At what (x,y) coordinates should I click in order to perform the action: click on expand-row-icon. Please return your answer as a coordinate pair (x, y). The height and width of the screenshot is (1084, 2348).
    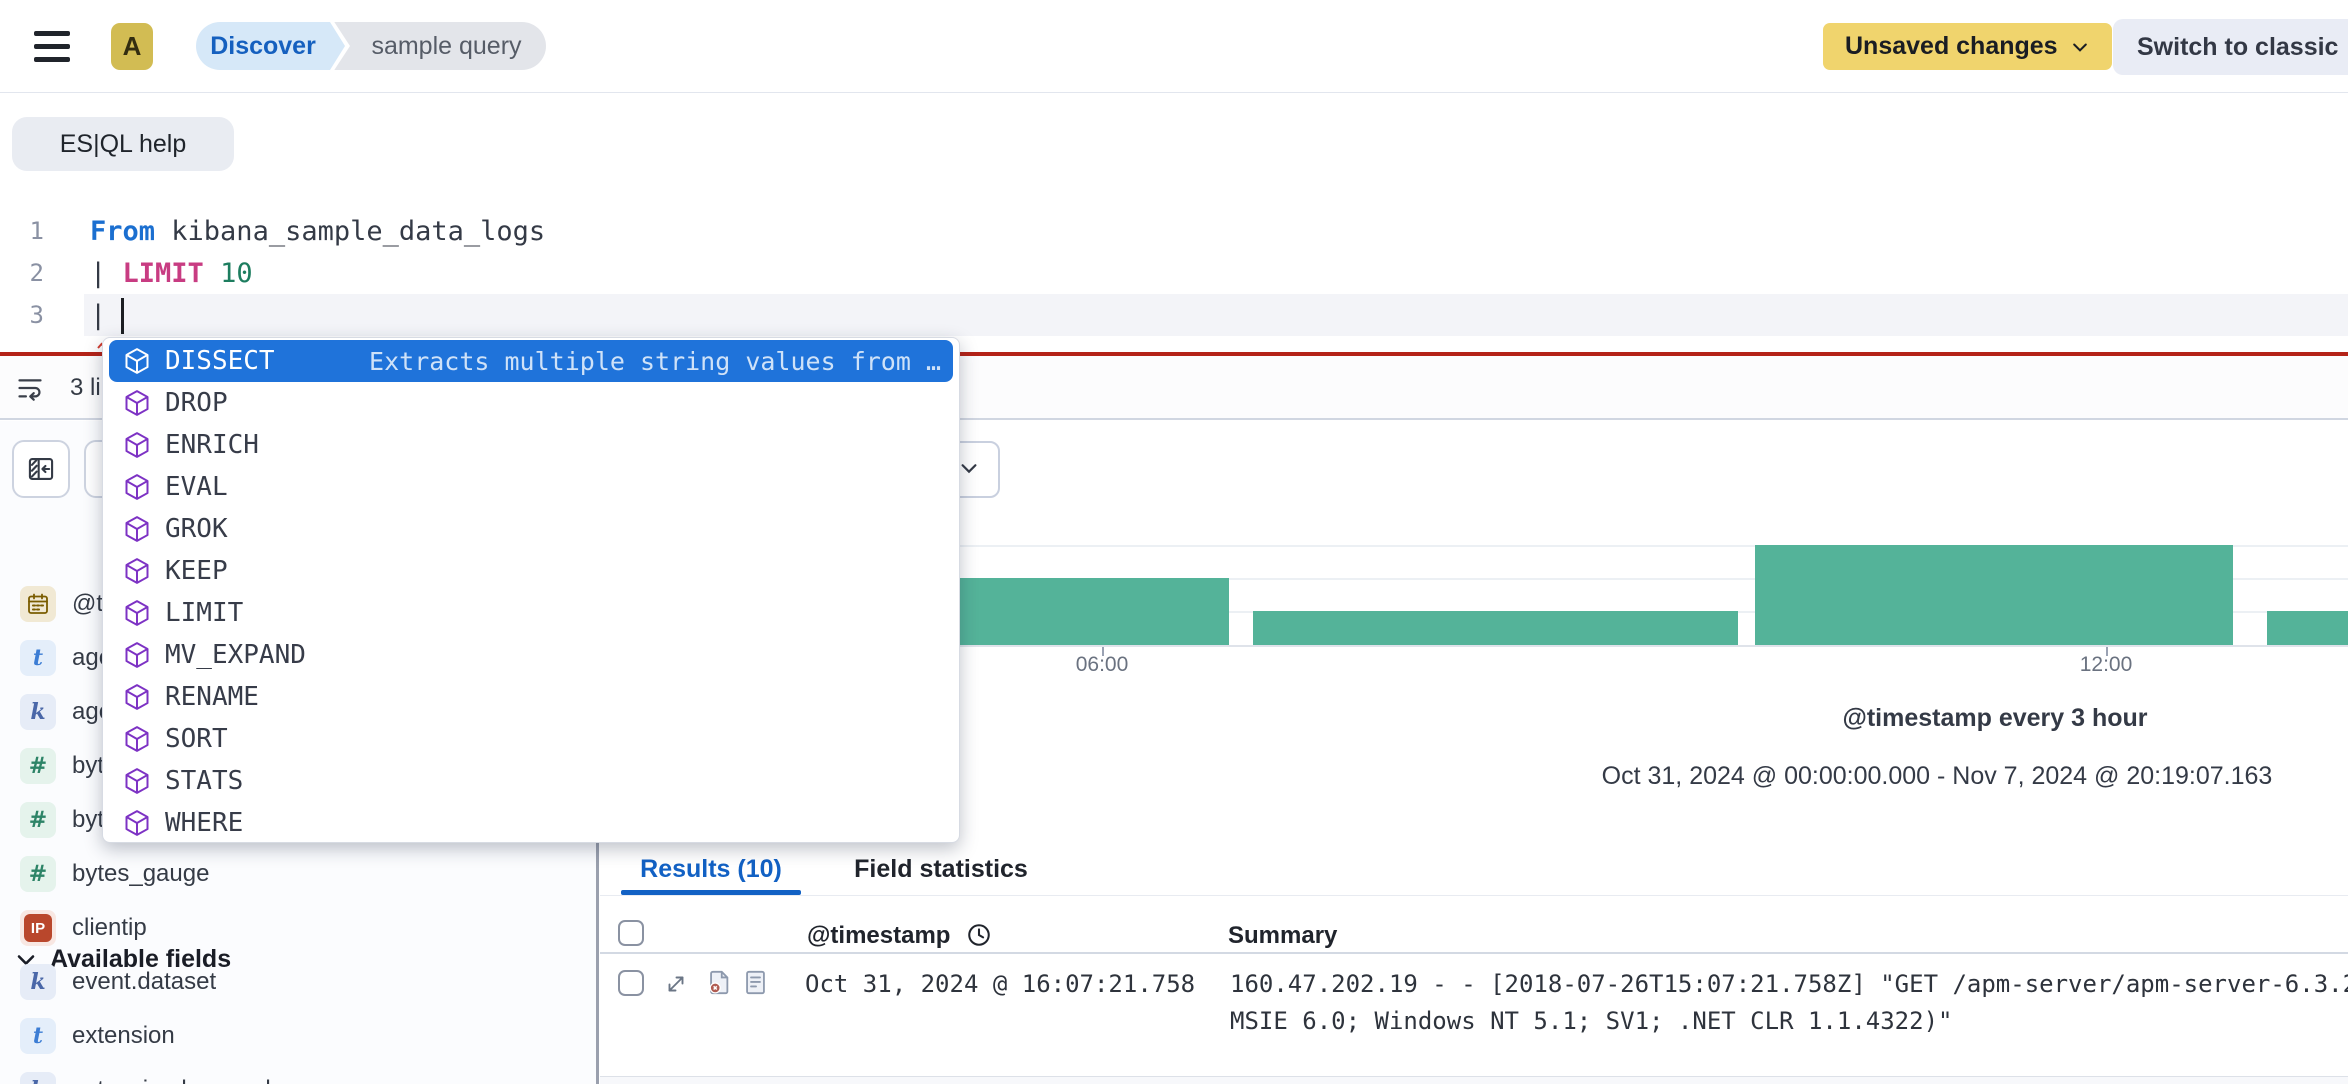
    Looking at the image, I should click on (676, 984).